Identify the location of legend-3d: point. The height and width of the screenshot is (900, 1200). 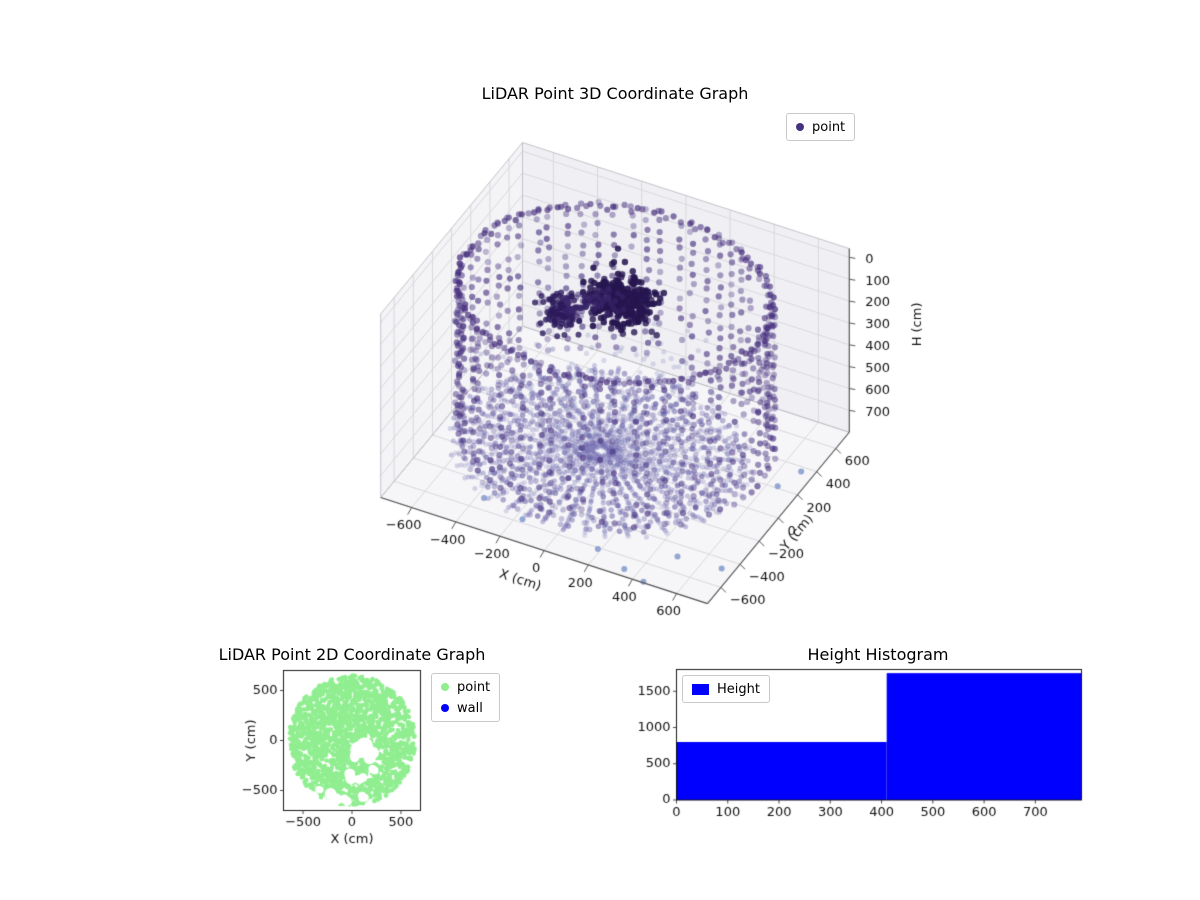
(821, 127).